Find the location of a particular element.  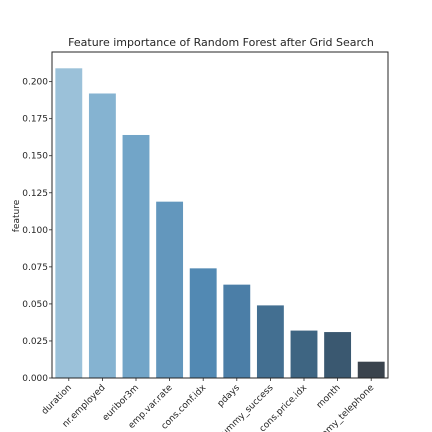

y-tick-label: 0.125 is located at coordinates (35, 194).